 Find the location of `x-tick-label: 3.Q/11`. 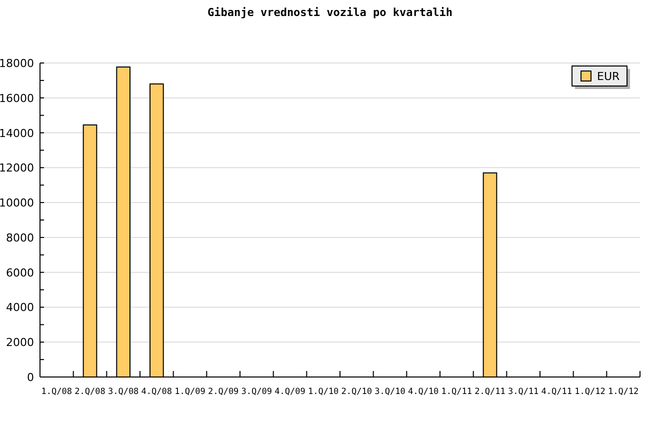

x-tick-label: 3.Q/11 is located at coordinates (523, 392).